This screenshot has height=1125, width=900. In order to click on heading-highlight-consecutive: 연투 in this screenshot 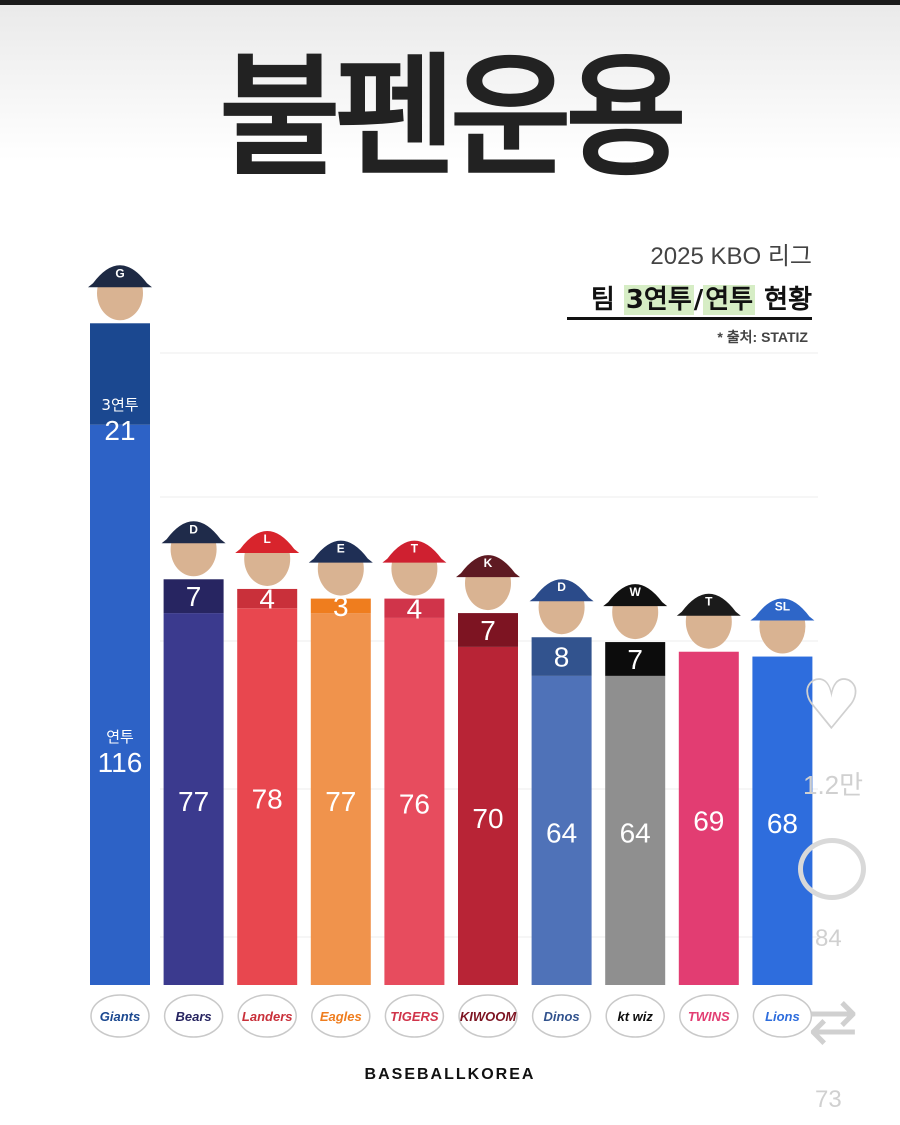, I will do `click(729, 300)`.